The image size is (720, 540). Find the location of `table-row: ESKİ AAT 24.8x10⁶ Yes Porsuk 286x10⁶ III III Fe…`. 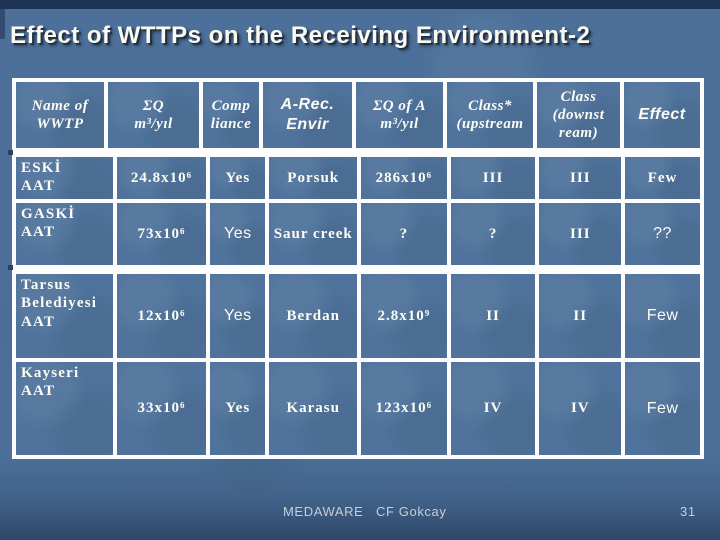

table-row: ESKİ AAT 24.8x10⁶ Yes Porsuk 286x10⁶ III III Fe… is located at coordinates (358, 178).